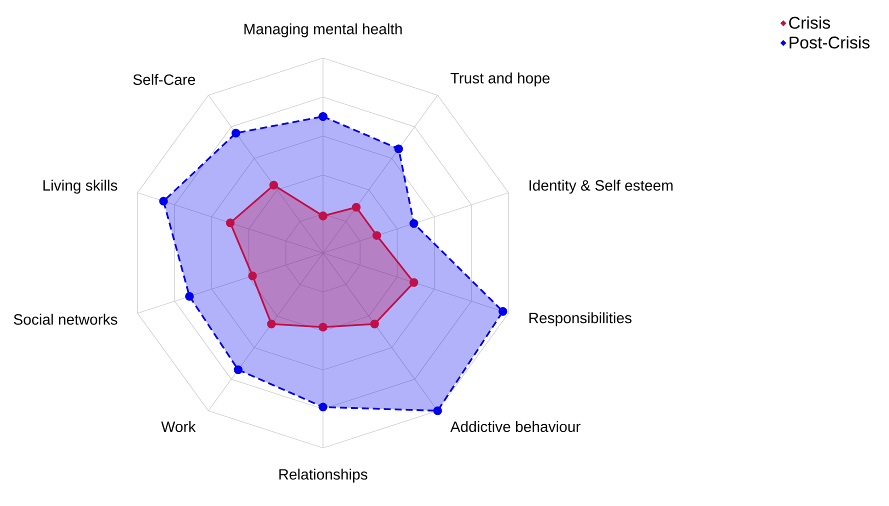 The height and width of the screenshot is (506, 889). Describe the element at coordinates (809, 22) in the screenshot. I see `legend-label: Crisis` at that location.